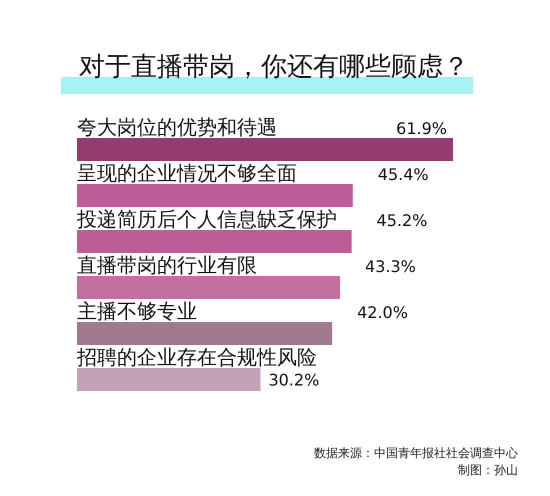  What do you see at coordinates (488, 470) in the screenshot?
I see `annotation: 制图：孙山` at bounding box center [488, 470].